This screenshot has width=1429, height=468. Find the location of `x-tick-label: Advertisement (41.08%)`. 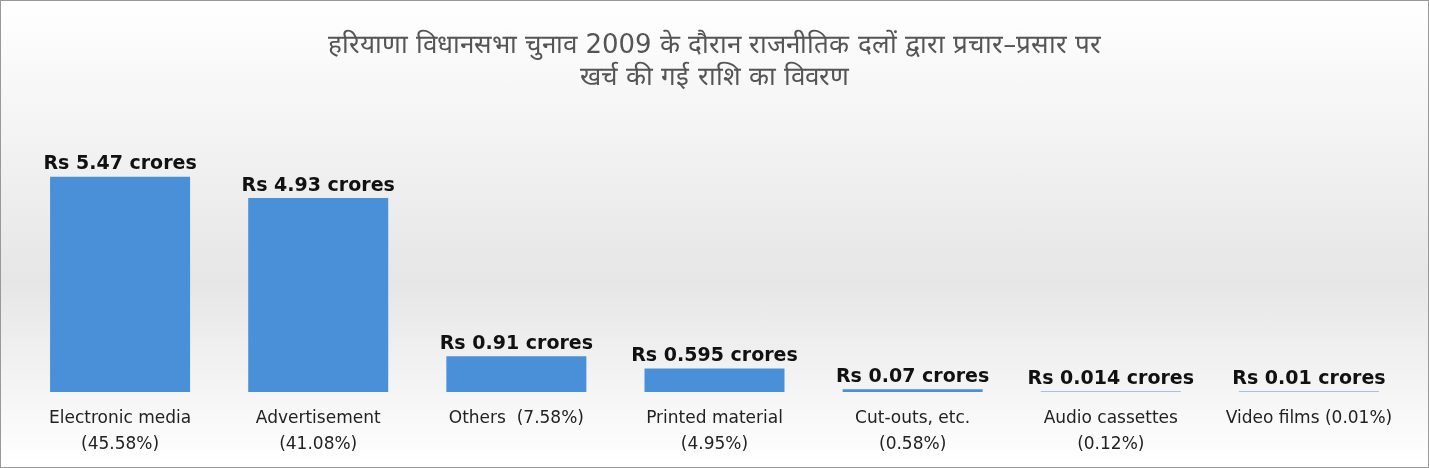

x-tick-label: Advertisement (41.08%) is located at coordinates (318, 430).